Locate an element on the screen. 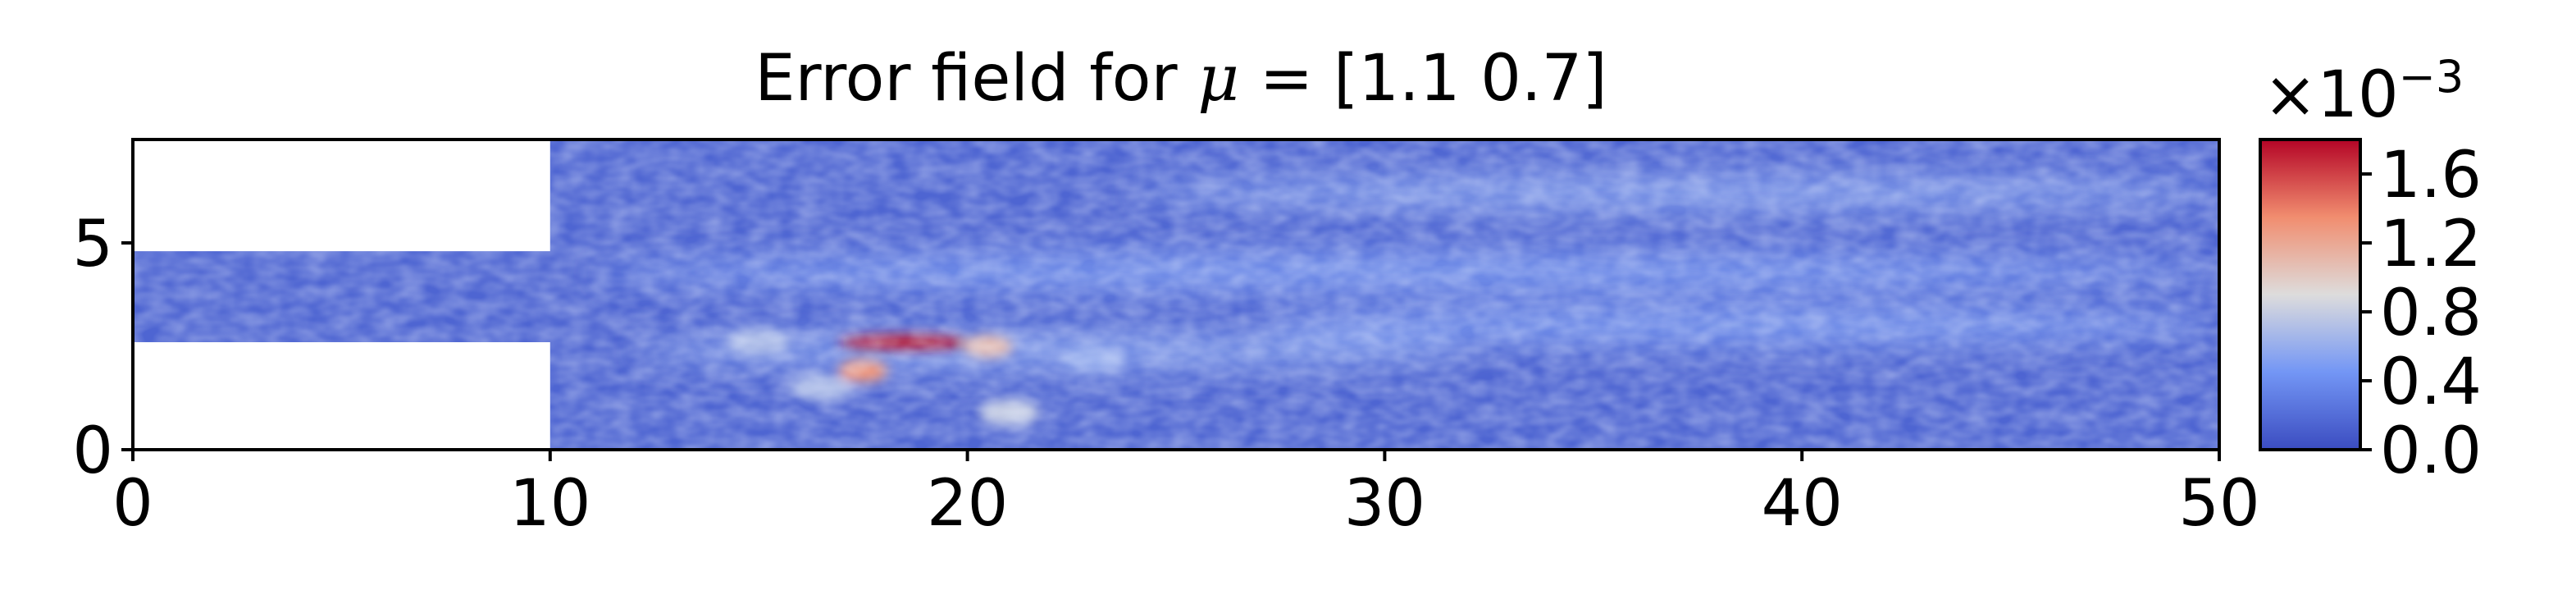 The width and height of the screenshot is (2576, 613). colorbar-ticks: 0.00.40.81.21.6 is located at coordinates (2421, 313).